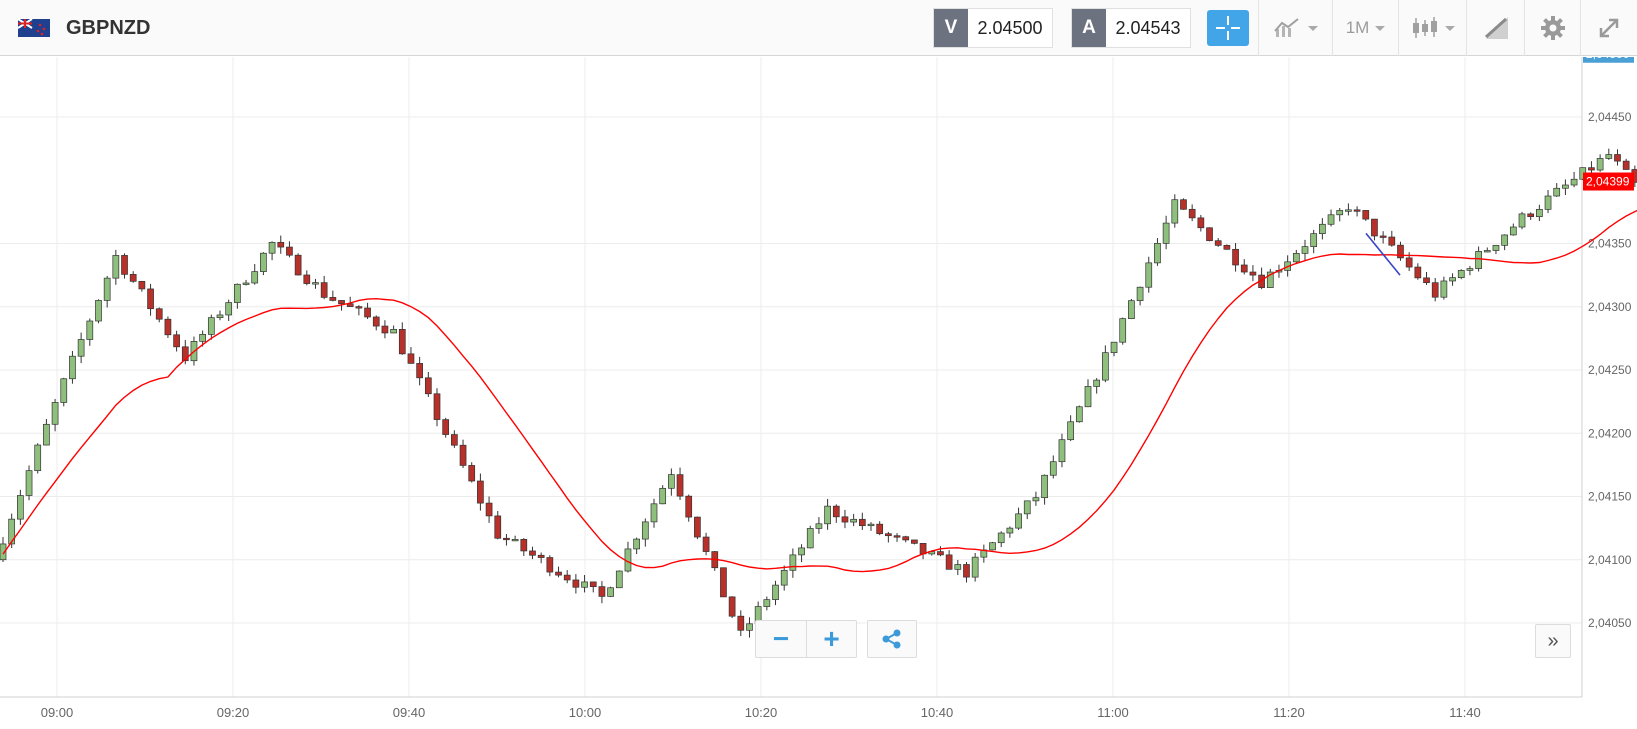 The width and height of the screenshot is (1637, 729). What do you see at coordinates (1610, 623) in the screenshot?
I see `y-tick-label: 2,04050` at bounding box center [1610, 623].